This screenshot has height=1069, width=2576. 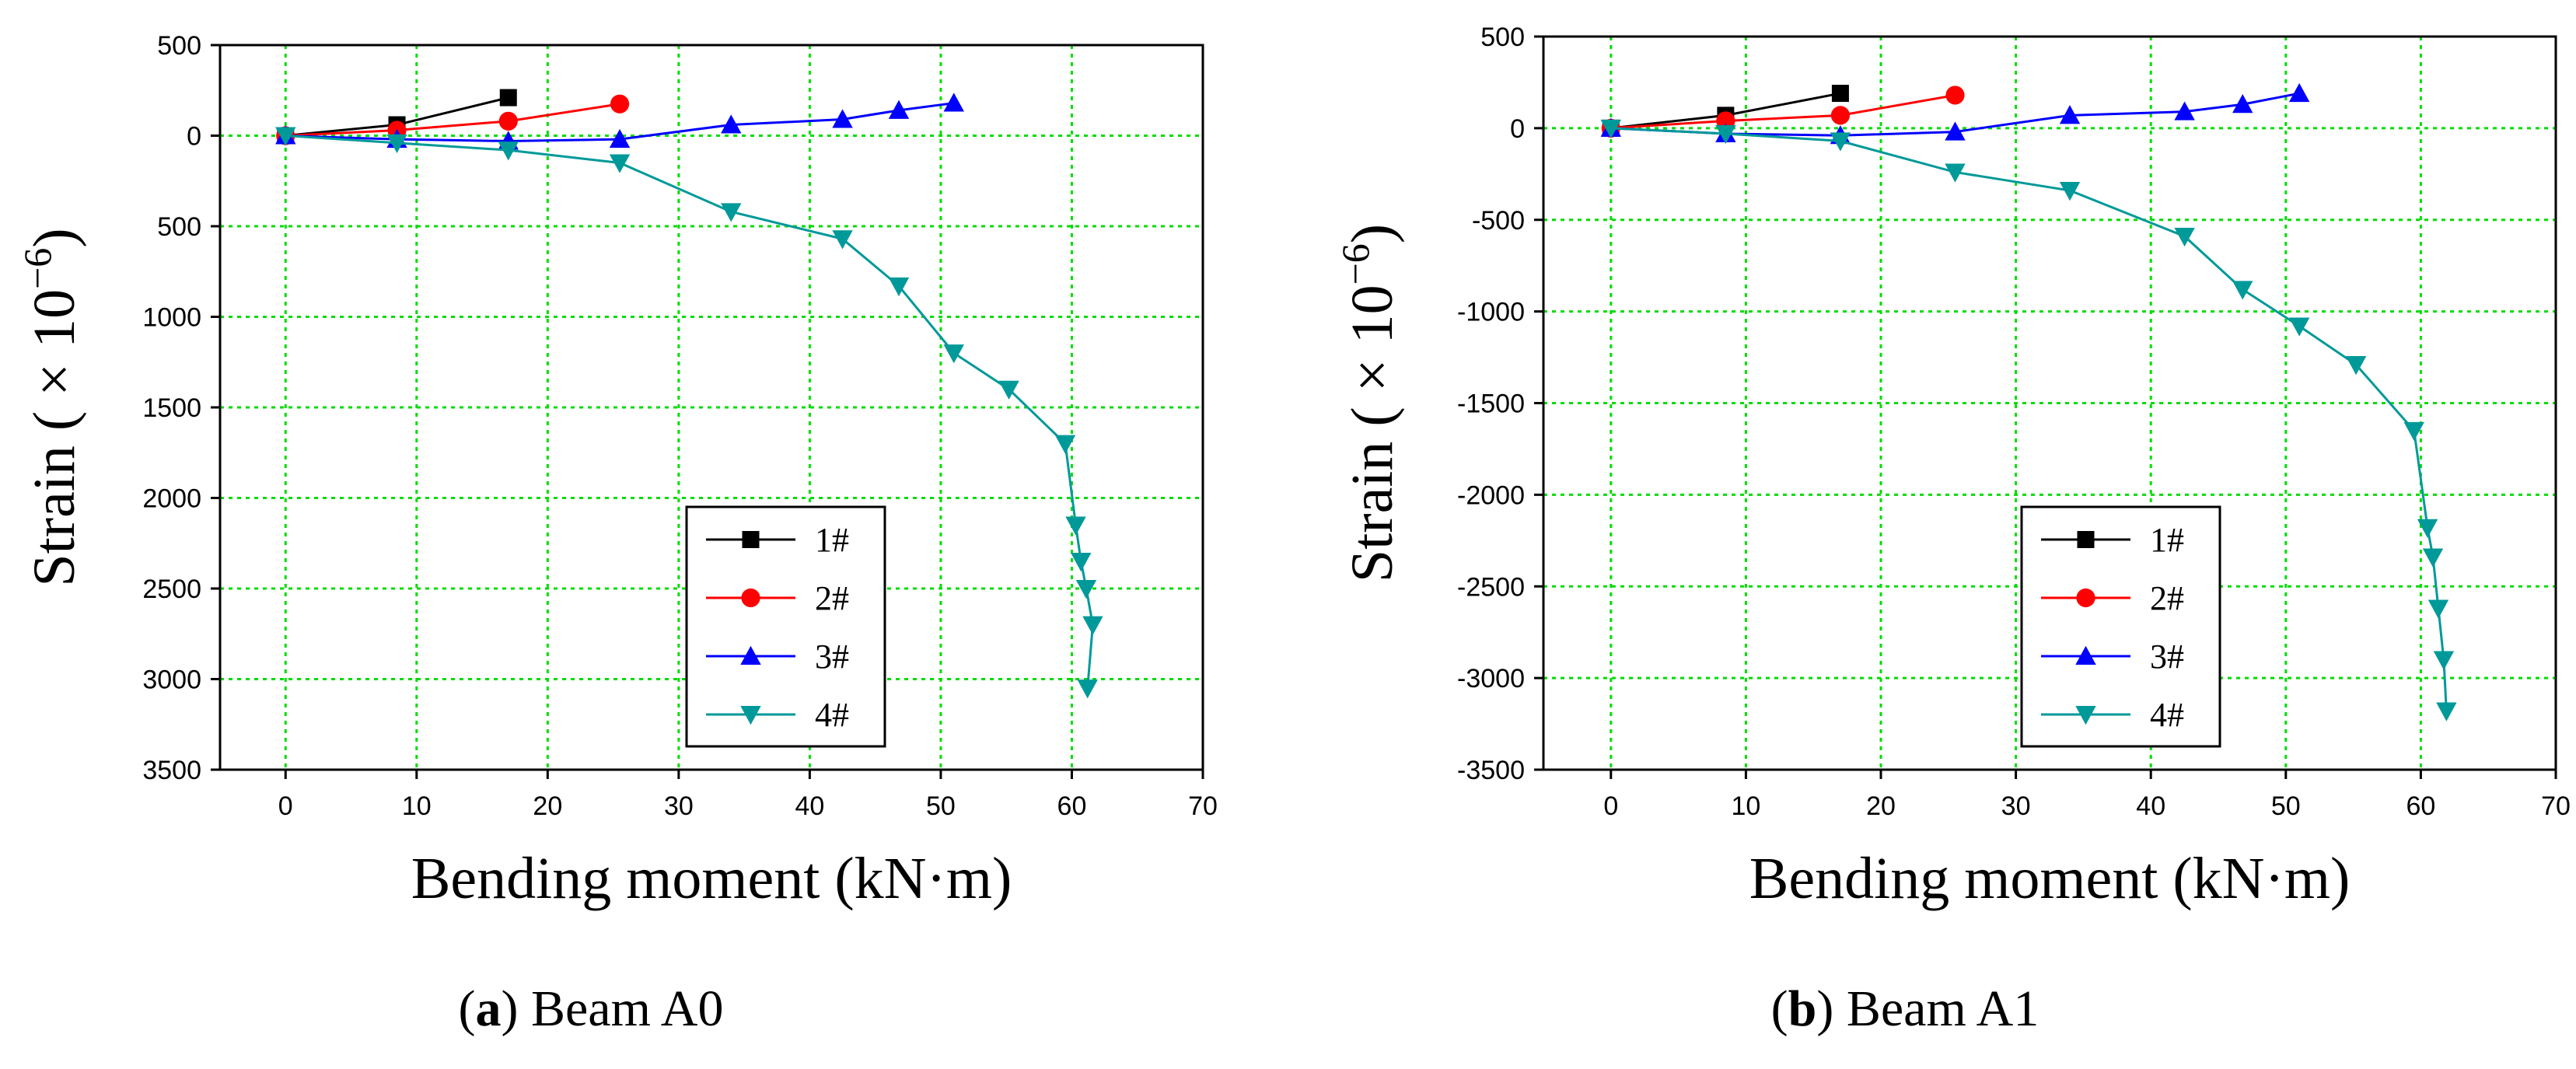 What do you see at coordinates (1802, 1009) in the screenshot?
I see `caption-letter: b` at bounding box center [1802, 1009].